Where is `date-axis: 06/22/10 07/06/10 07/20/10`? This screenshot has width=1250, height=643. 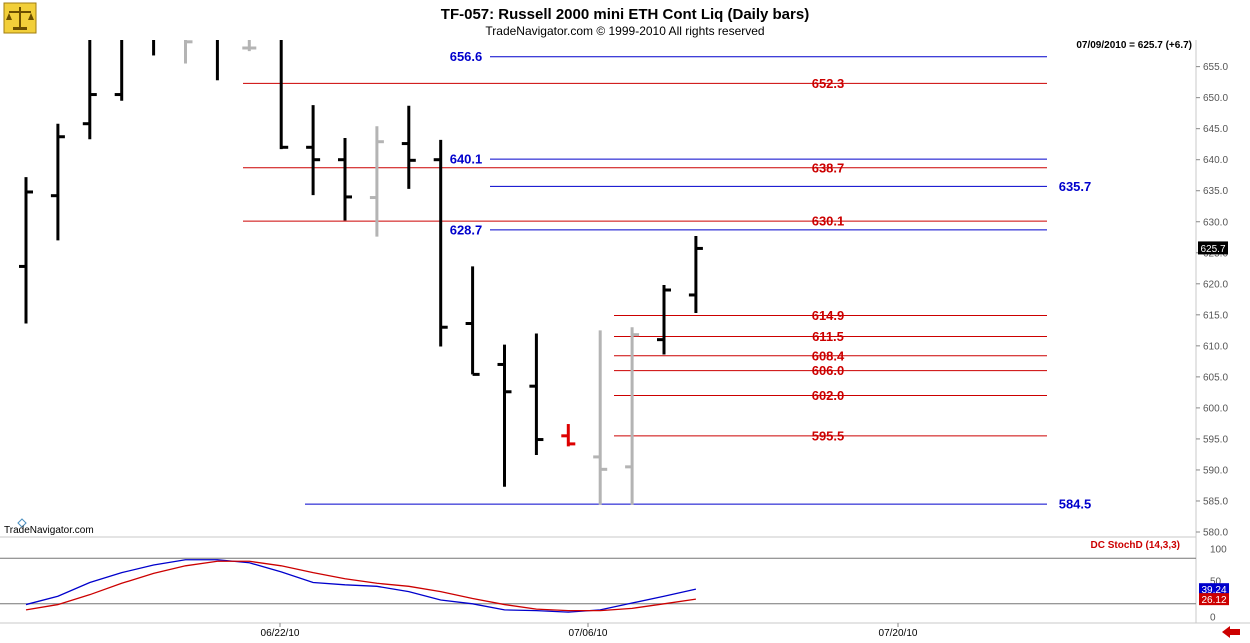
date-axis: 06/22/10 07/06/10 07/20/10 is located at coordinates (589, 631).